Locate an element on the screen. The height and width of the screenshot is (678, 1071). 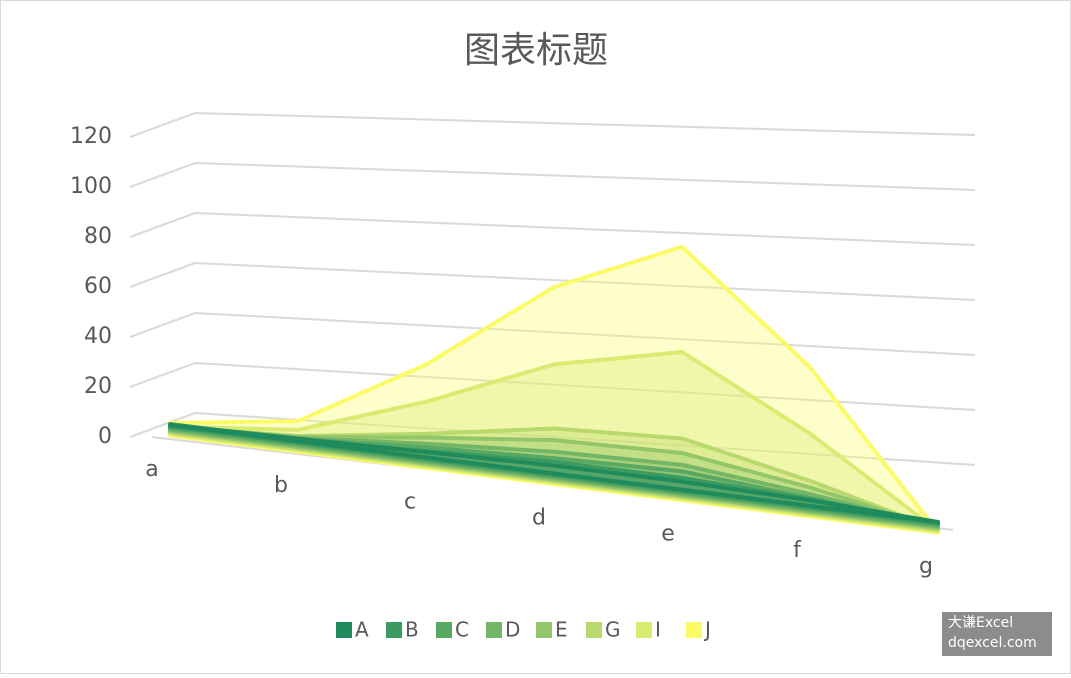
y-tick-label: 100 is located at coordinates (91, 186).